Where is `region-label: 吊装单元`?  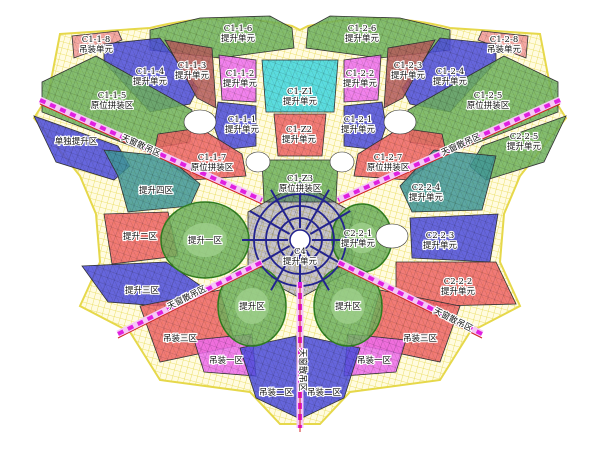
region-label: 吊装单元 is located at coordinates (504, 49).